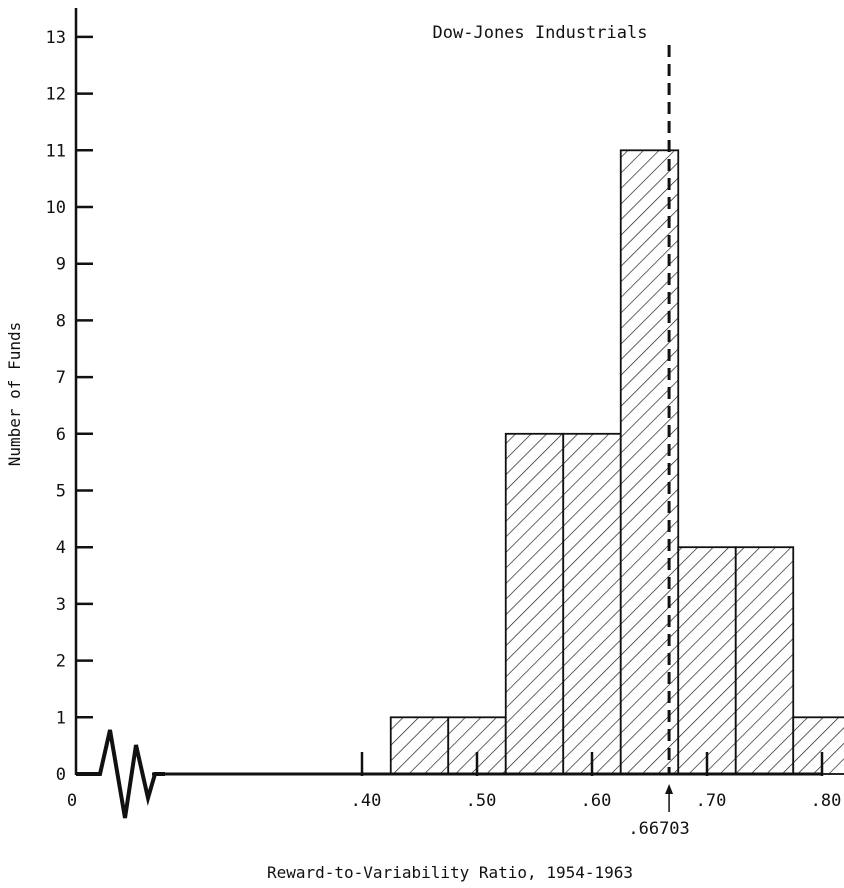 Image resolution: width=844 pixels, height=888 pixels. What do you see at coordinates (14, 394) in the screenshot?
I see `y-axis-label: Number of Funds` at bounding box center [14, 394].